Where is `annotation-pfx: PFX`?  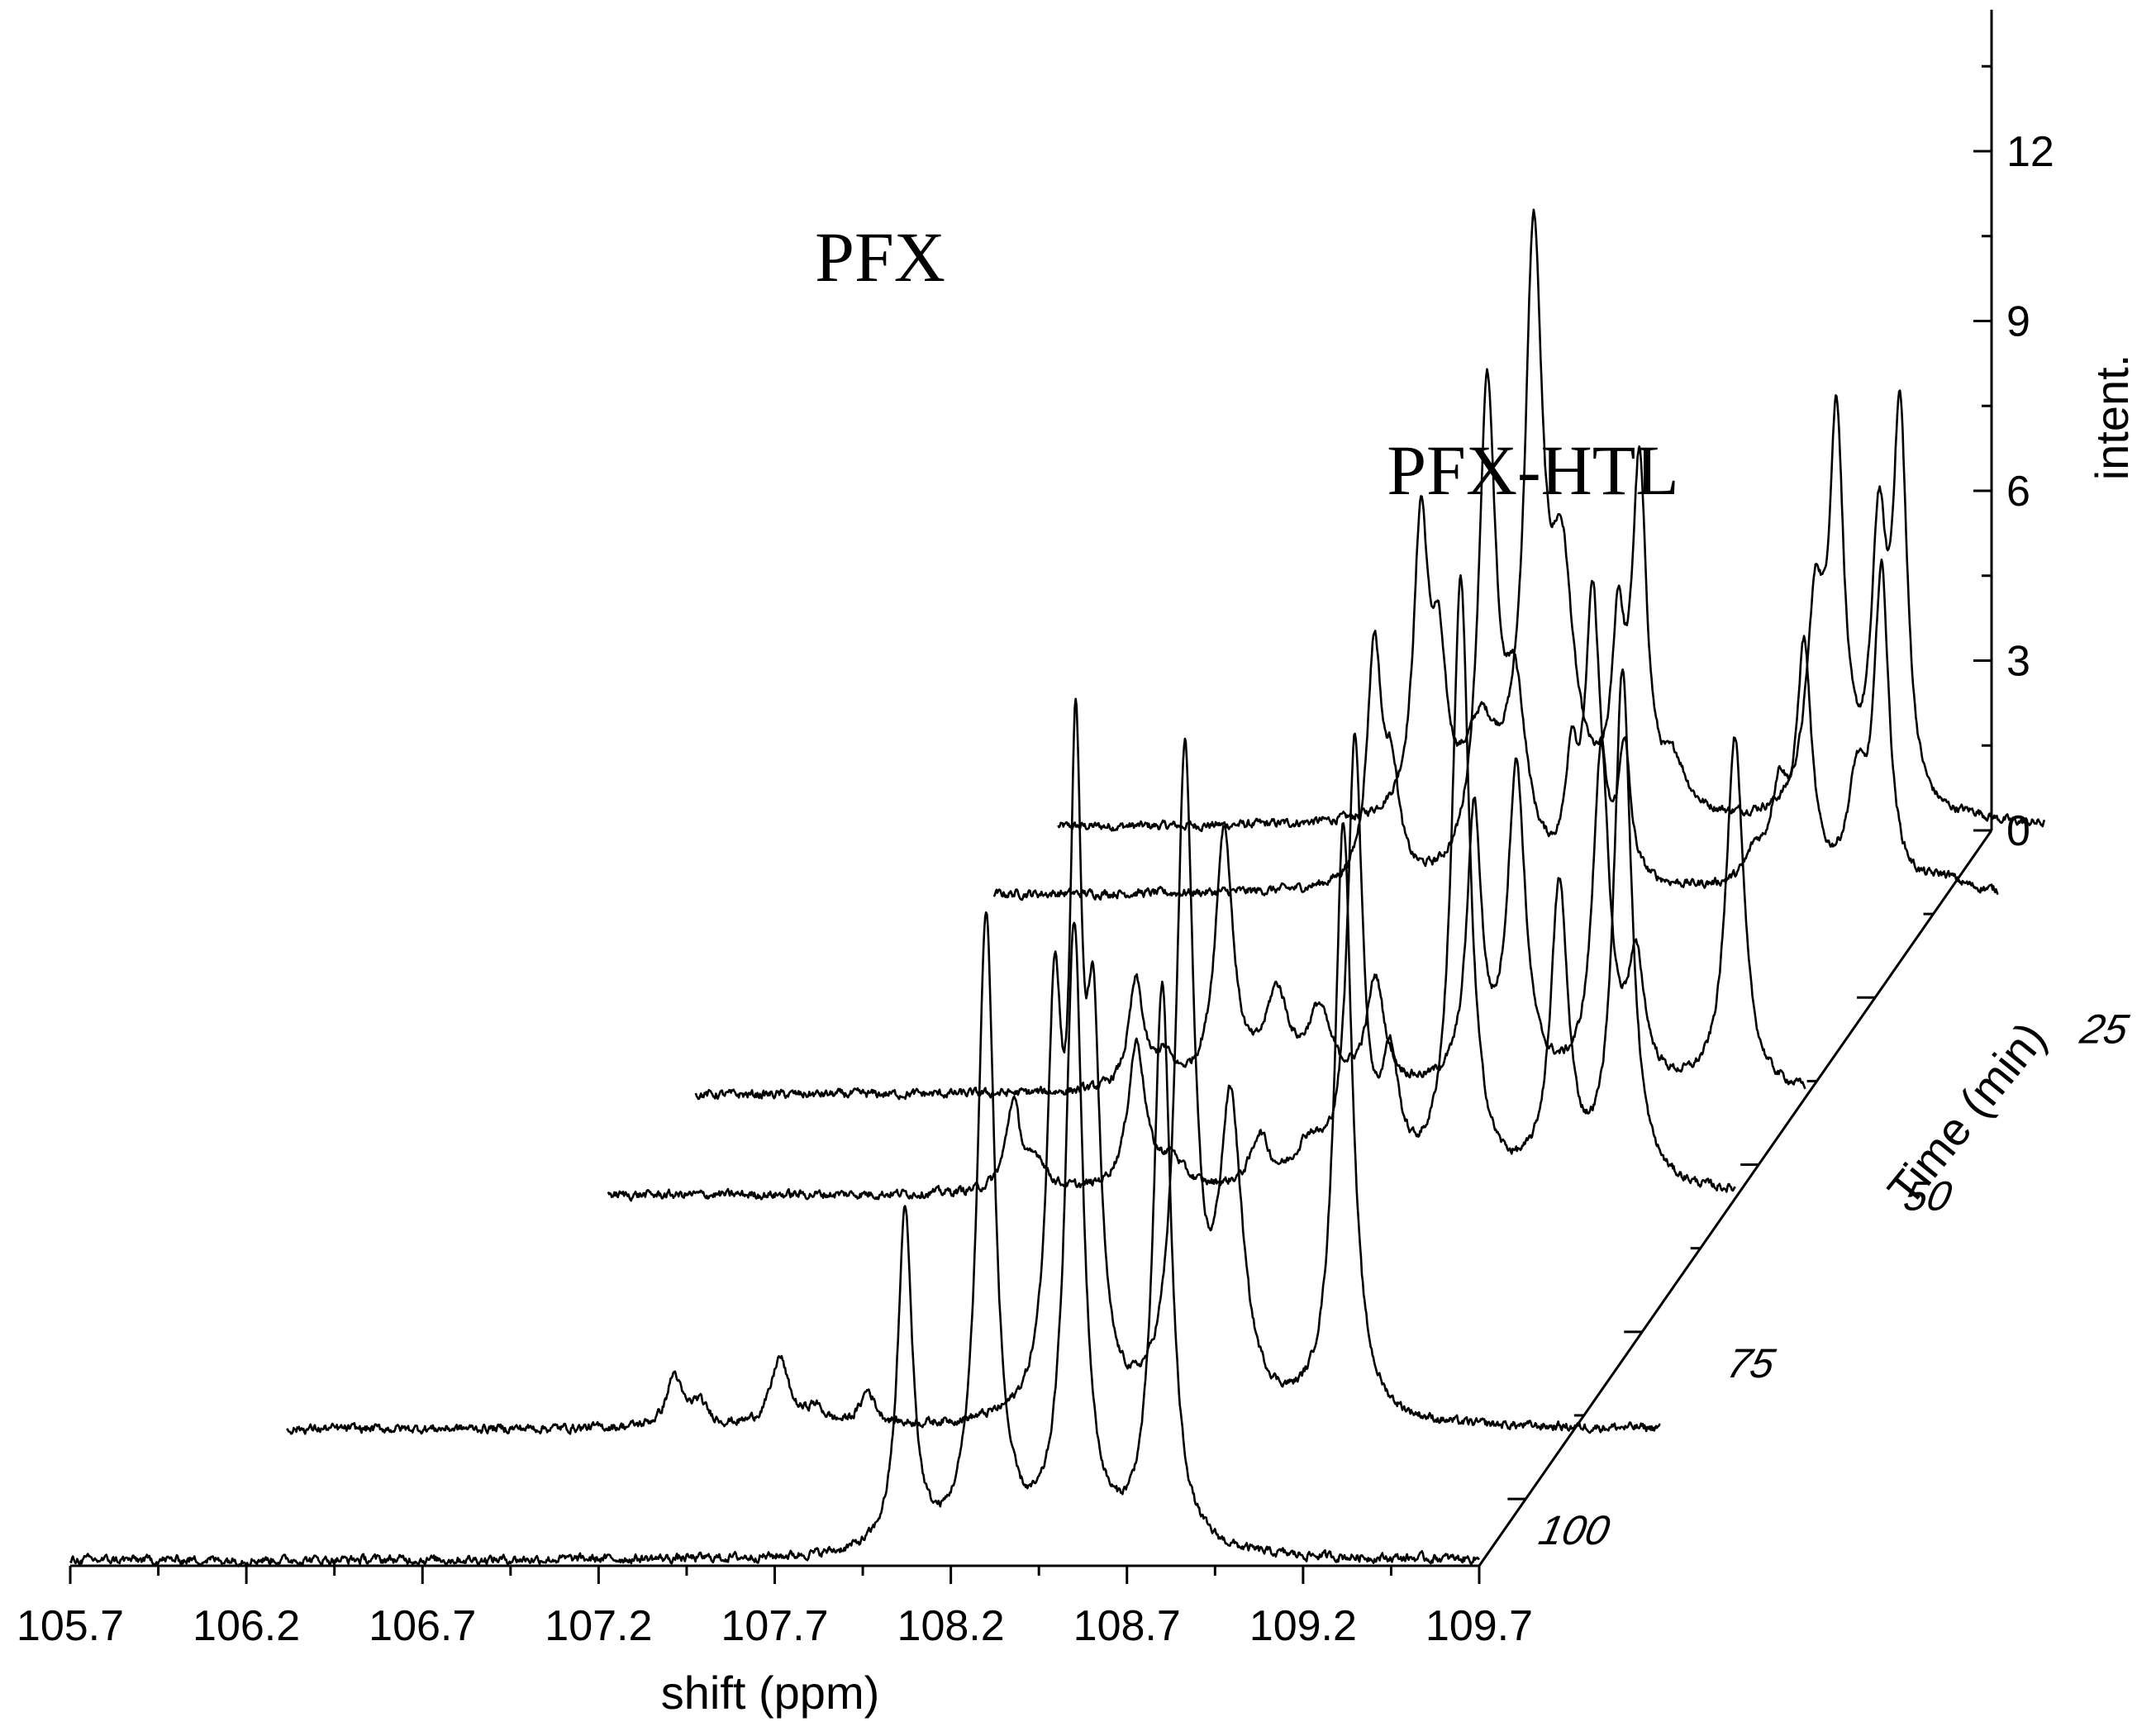 annotation-pfx: PFX is located at coordinates (880, 257).